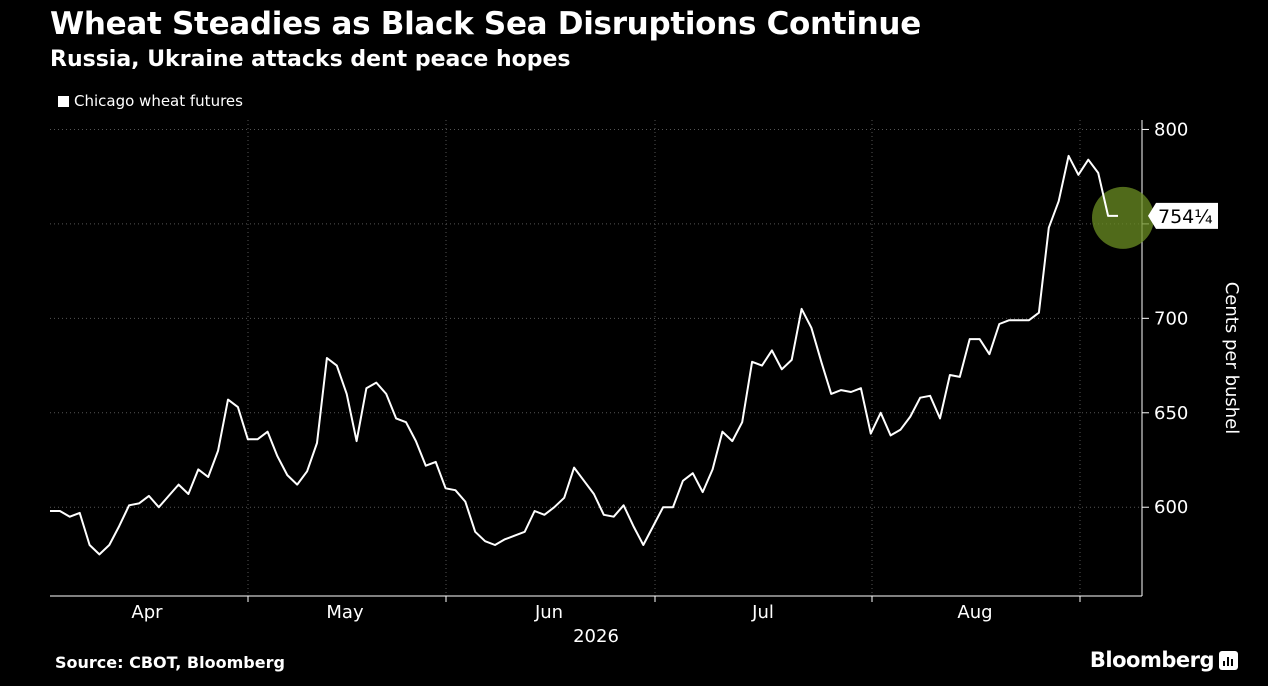  I want to click on y-axis-label: Cents per bushel, so click(1231, 358).